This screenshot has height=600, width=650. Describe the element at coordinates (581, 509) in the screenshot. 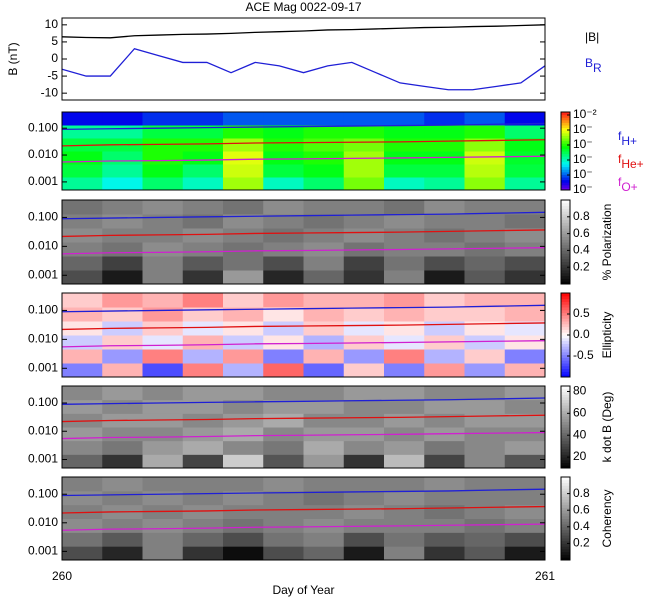

I see `colorbar-tick-label: 0.6` at that location.